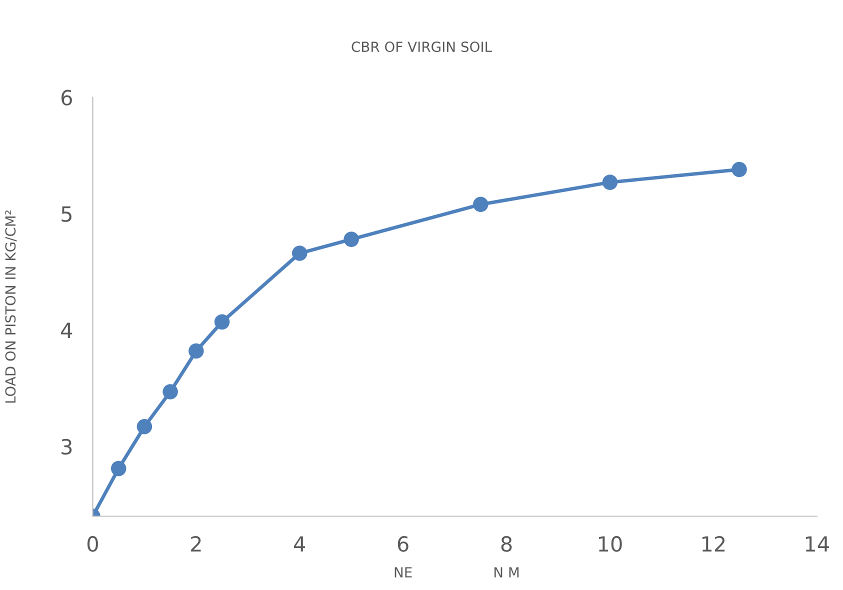  Describe the element at coordinates (506, 572) in the screenshot. I see `text: N M` at that location.